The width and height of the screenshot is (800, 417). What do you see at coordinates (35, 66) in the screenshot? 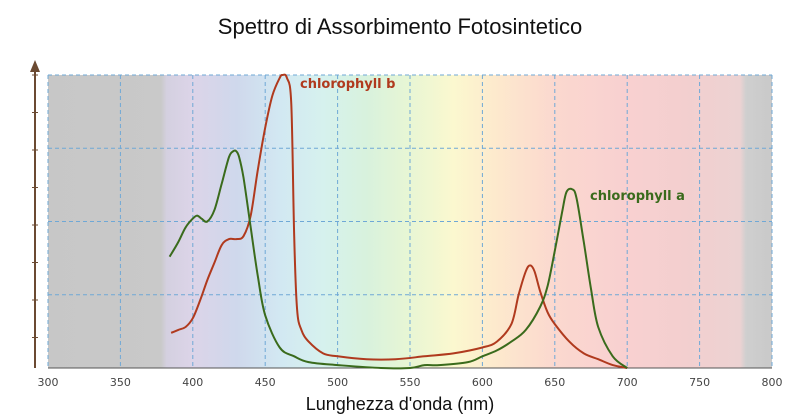
I see `y-axis-arrow-icon` at bounding box center [35, 66].